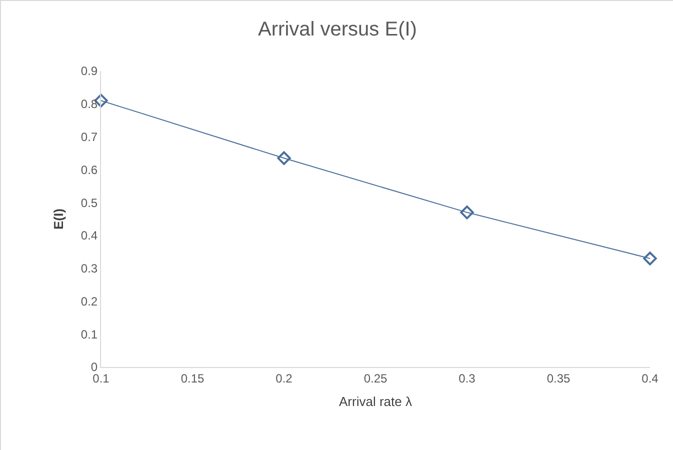 The height and width of the screenshot is (450, 673). Describe the element at coordinates (58, 219) in the screenshot. I see `y-axis-title: E(I)` at that location.